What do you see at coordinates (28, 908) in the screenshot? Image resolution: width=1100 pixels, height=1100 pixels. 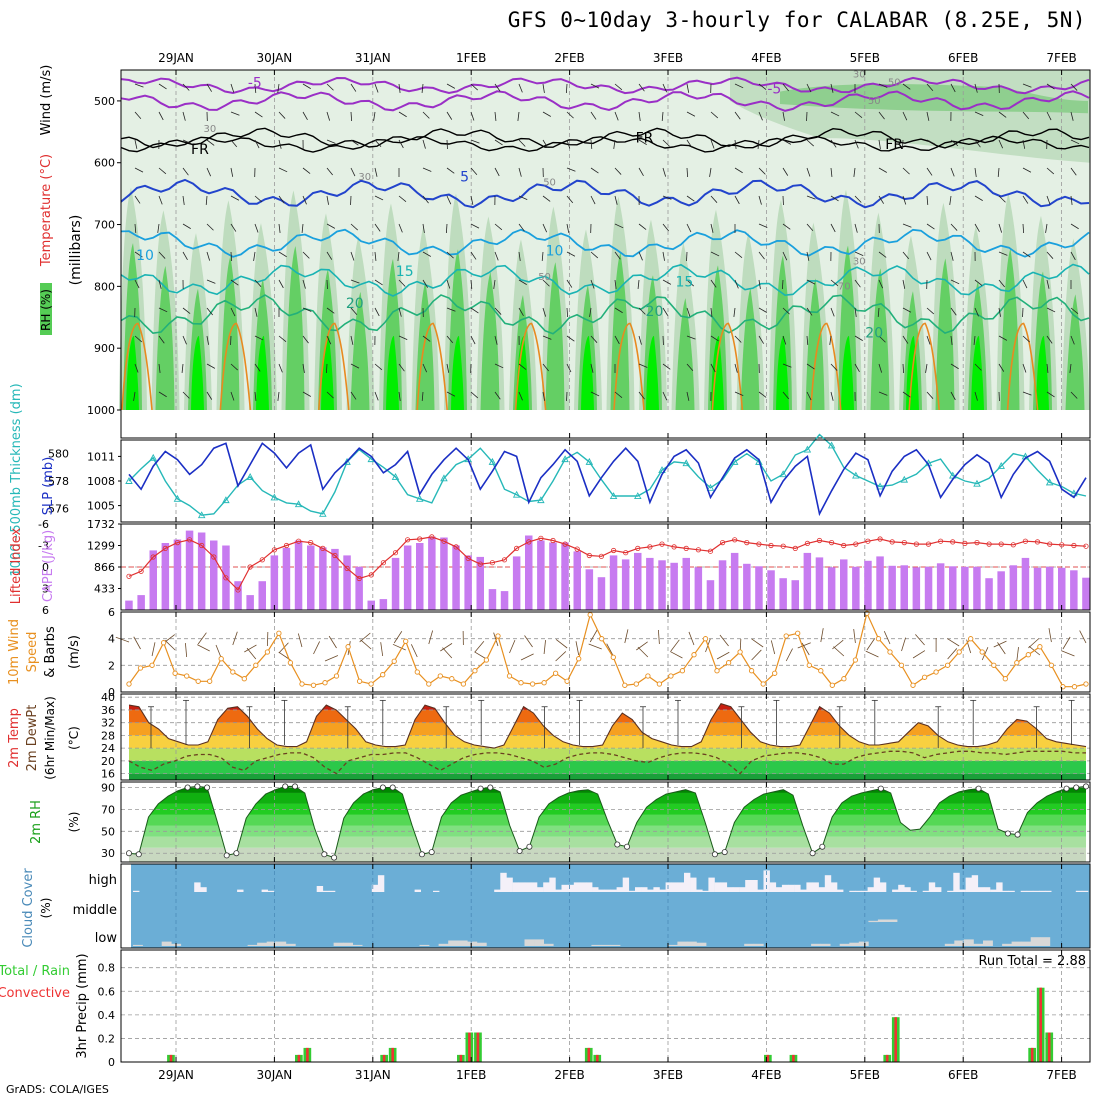 I see `cloud-axis-label: Cloud Cover` at bounding box center [28, 908].